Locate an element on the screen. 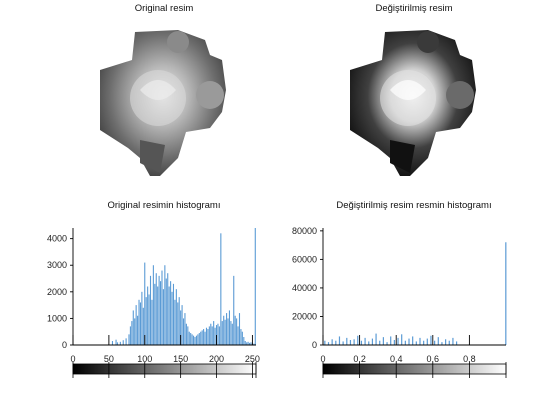 Image resolution: width=560 pixels, height=420 pixels. hist1-x-tick-label: 100 is located at coordinates (144, 359).